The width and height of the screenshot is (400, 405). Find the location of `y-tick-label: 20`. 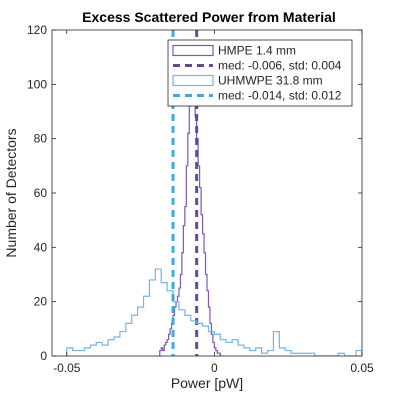

y-tick-label: 20 is located at coordinates (41, 302).